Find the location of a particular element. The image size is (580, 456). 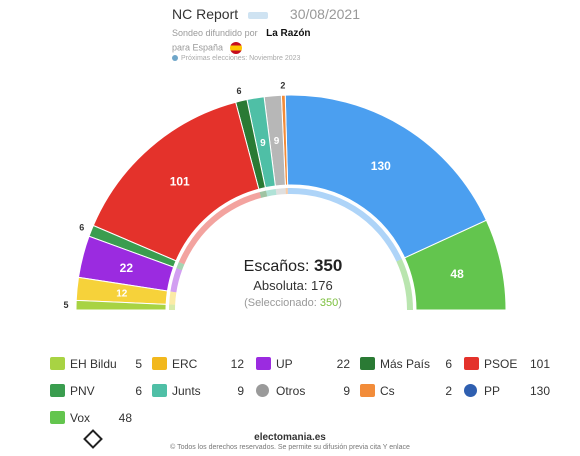

spain-flag-icon is located at coordinates (235, 48).